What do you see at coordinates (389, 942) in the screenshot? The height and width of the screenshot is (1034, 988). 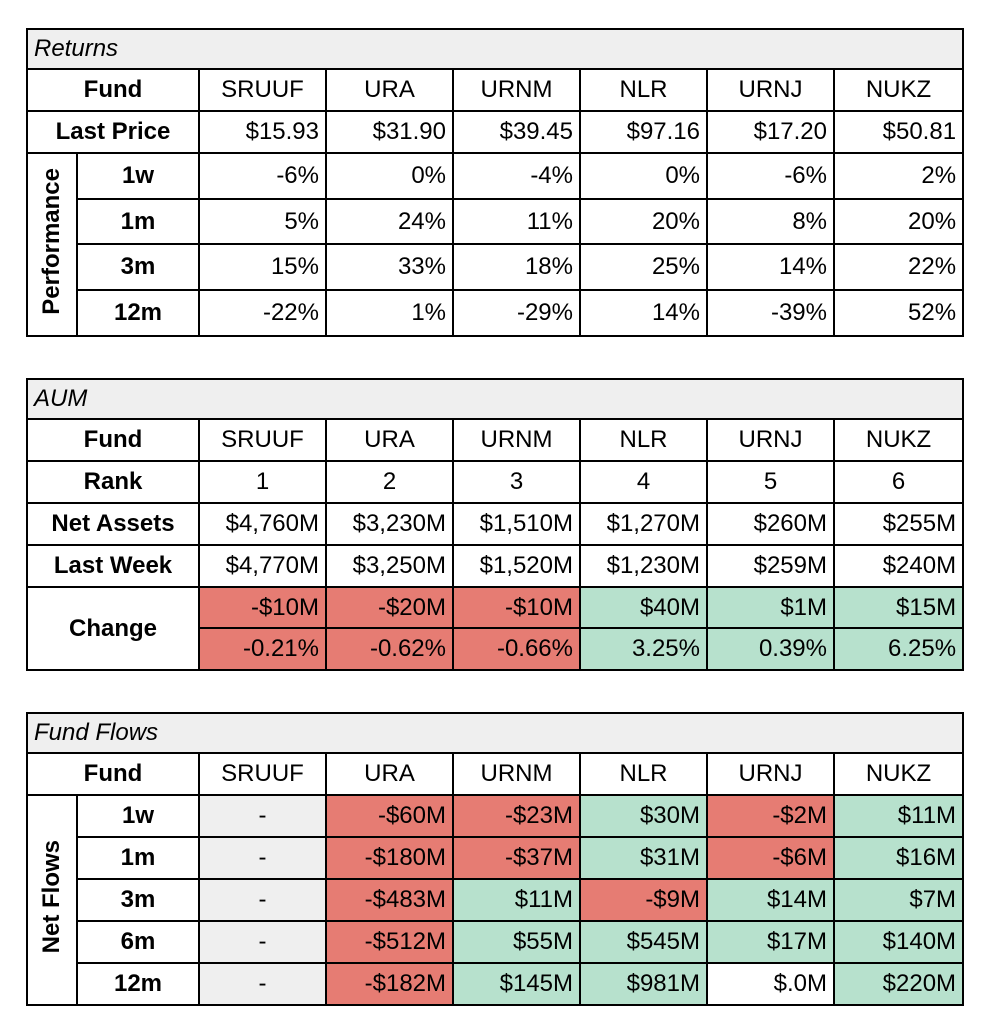 I see `flow-cell: -$512M` at bounding box center [389, 942].